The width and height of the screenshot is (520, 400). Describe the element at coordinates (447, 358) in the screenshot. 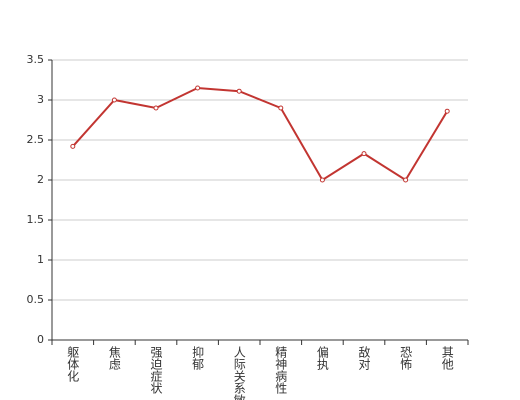

I see `x-tick-label: 其他` at that location.